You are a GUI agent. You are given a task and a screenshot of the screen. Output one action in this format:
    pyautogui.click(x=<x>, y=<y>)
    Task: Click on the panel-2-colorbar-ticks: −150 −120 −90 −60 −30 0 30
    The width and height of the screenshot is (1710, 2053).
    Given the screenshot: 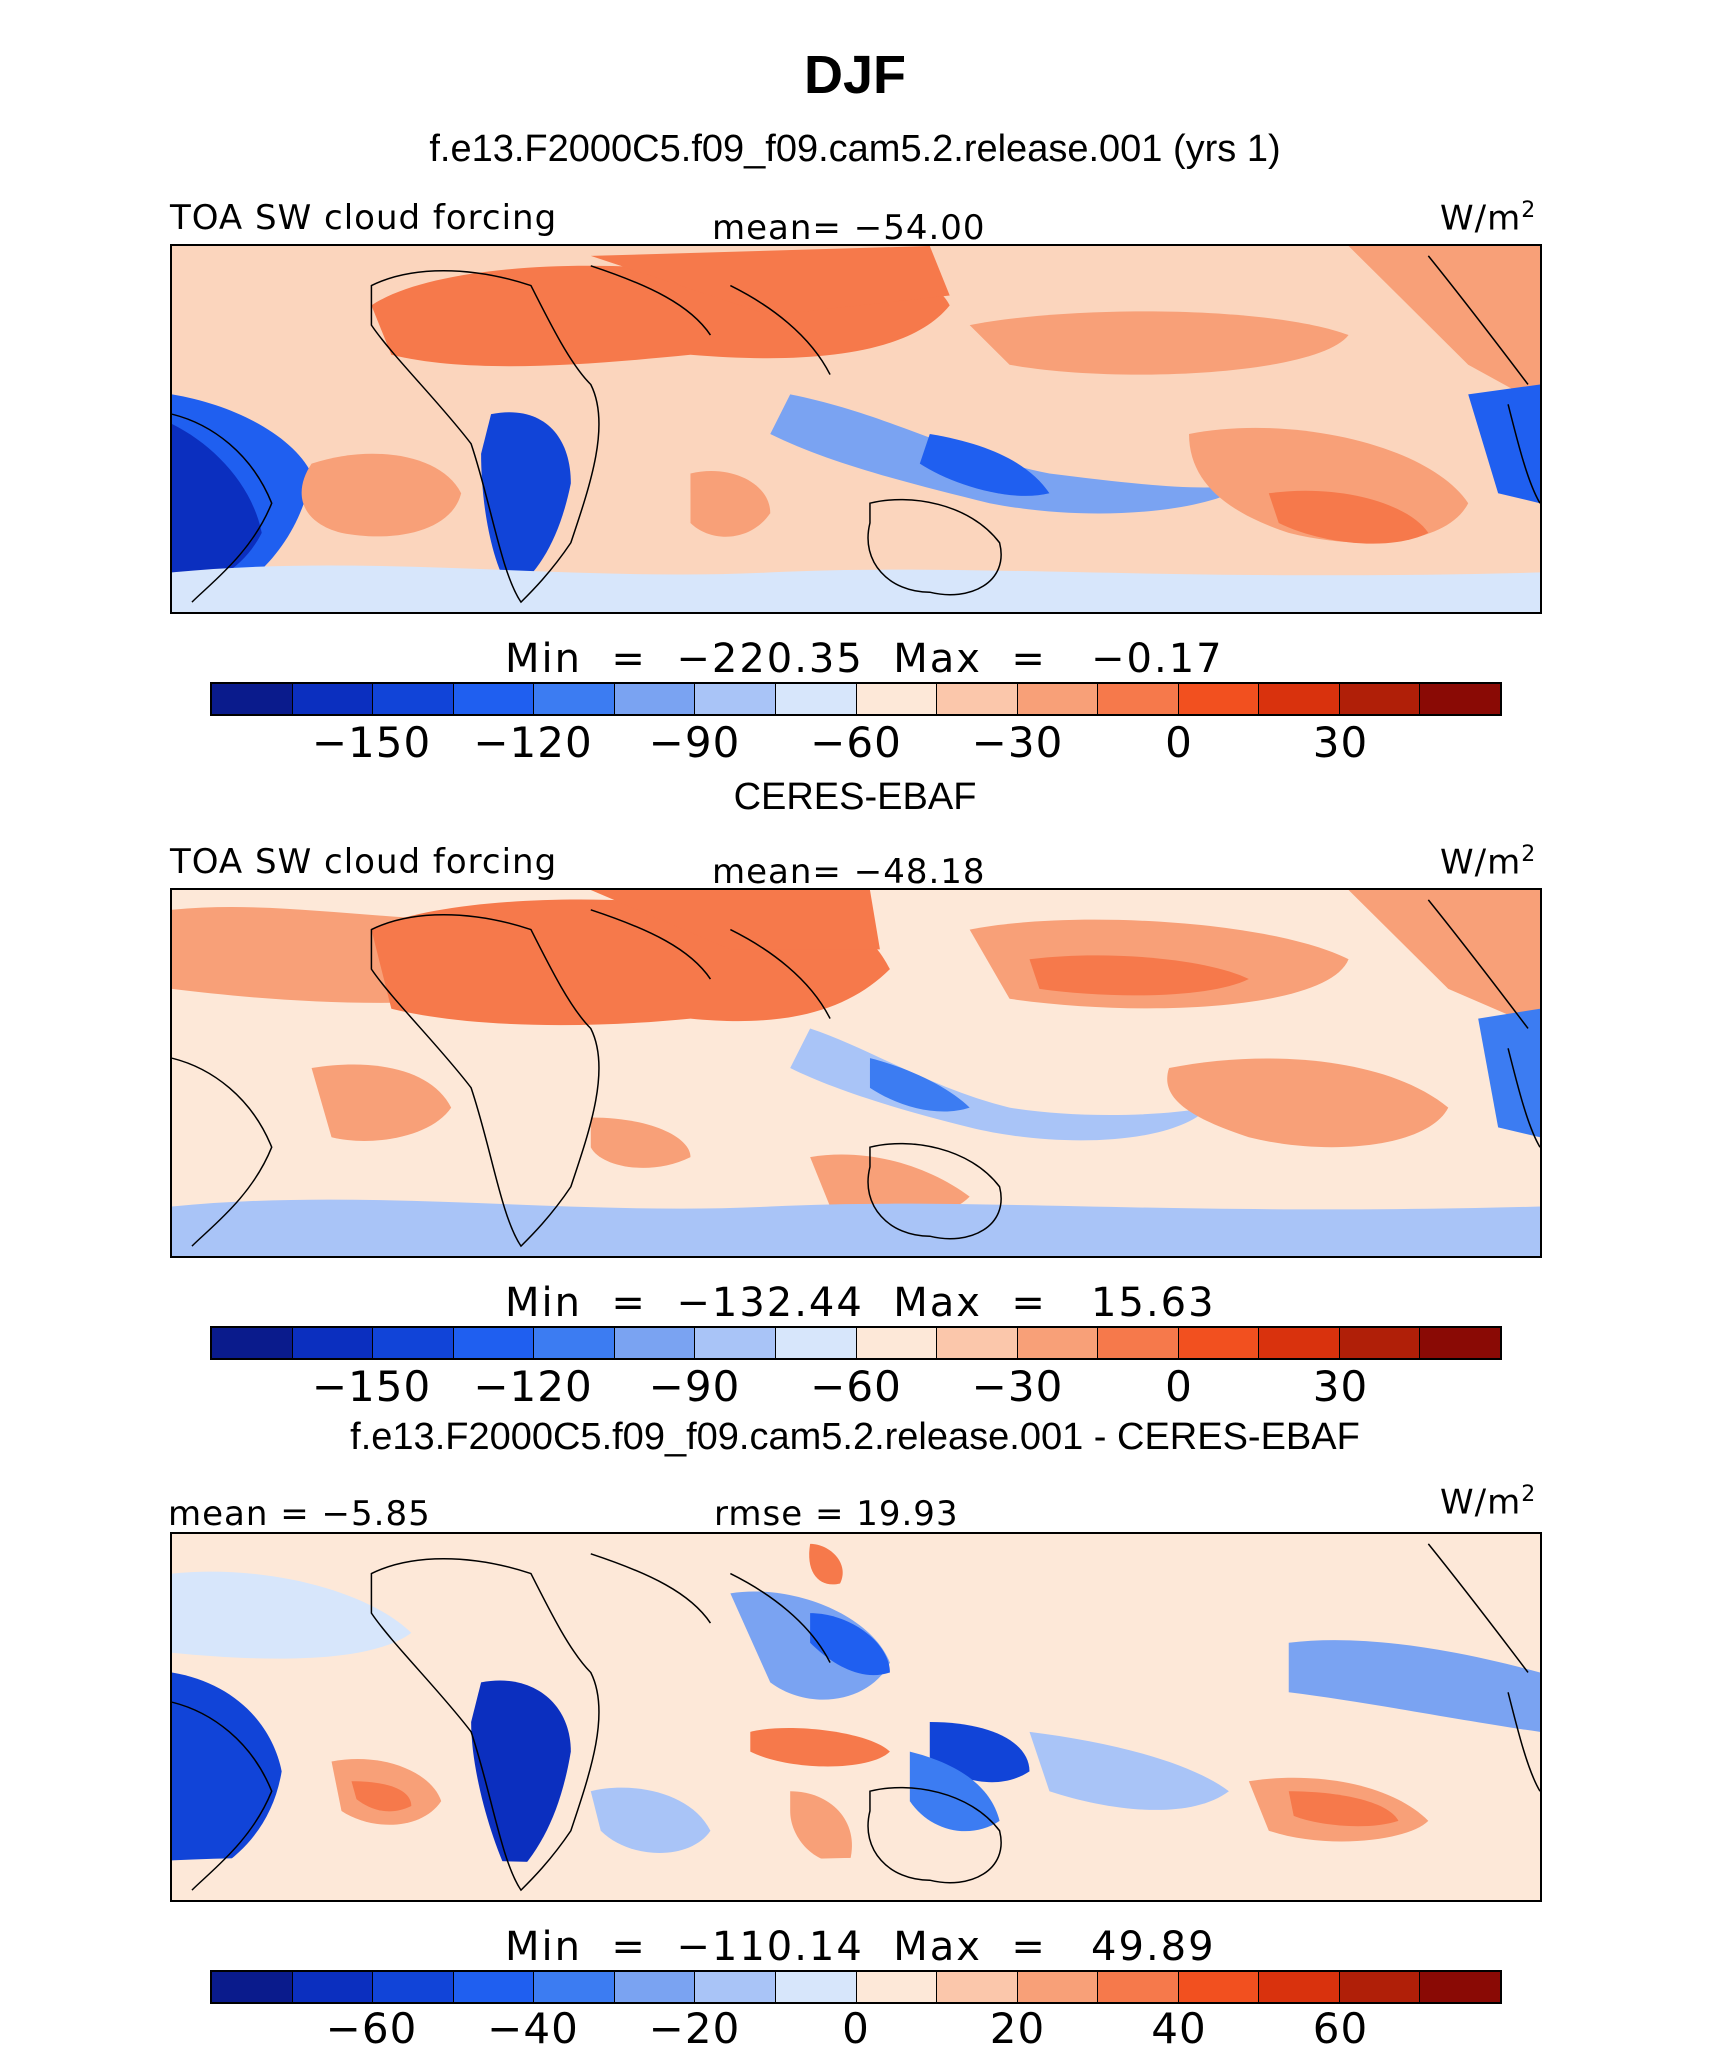 What is the action you would take?
    pyautogui.click(x=856, y=1386)
    